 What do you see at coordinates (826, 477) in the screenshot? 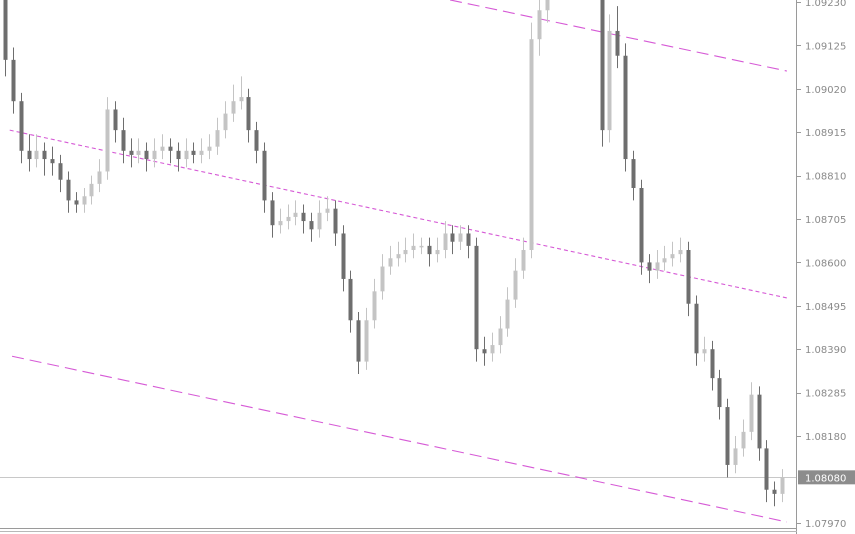
I see `current-price-badge` at bounding box center [826, 477].